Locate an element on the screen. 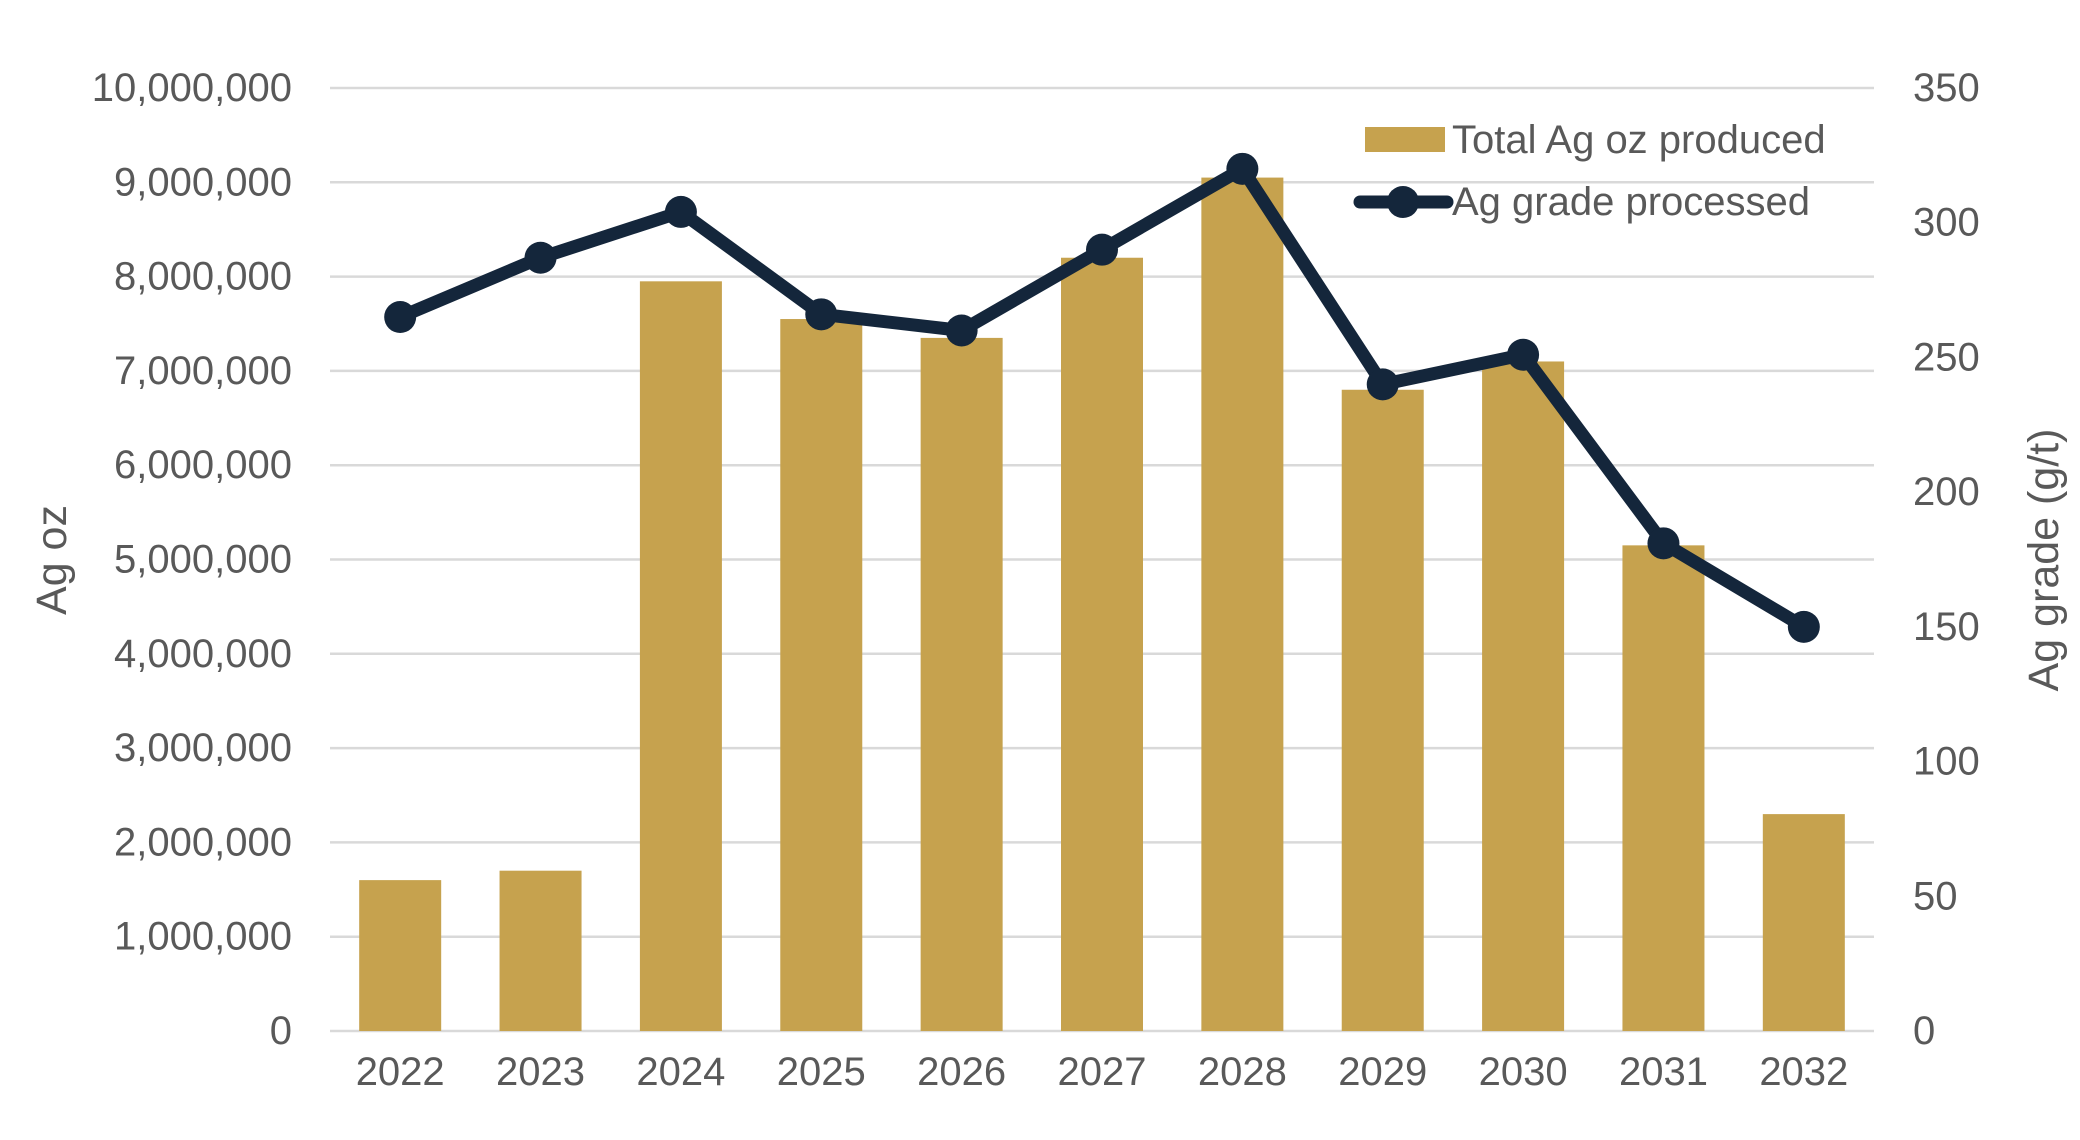 This screenshot has height=1140, width=2080. right-axis-tick-label: 50 is located at coordinates (1935, 896).